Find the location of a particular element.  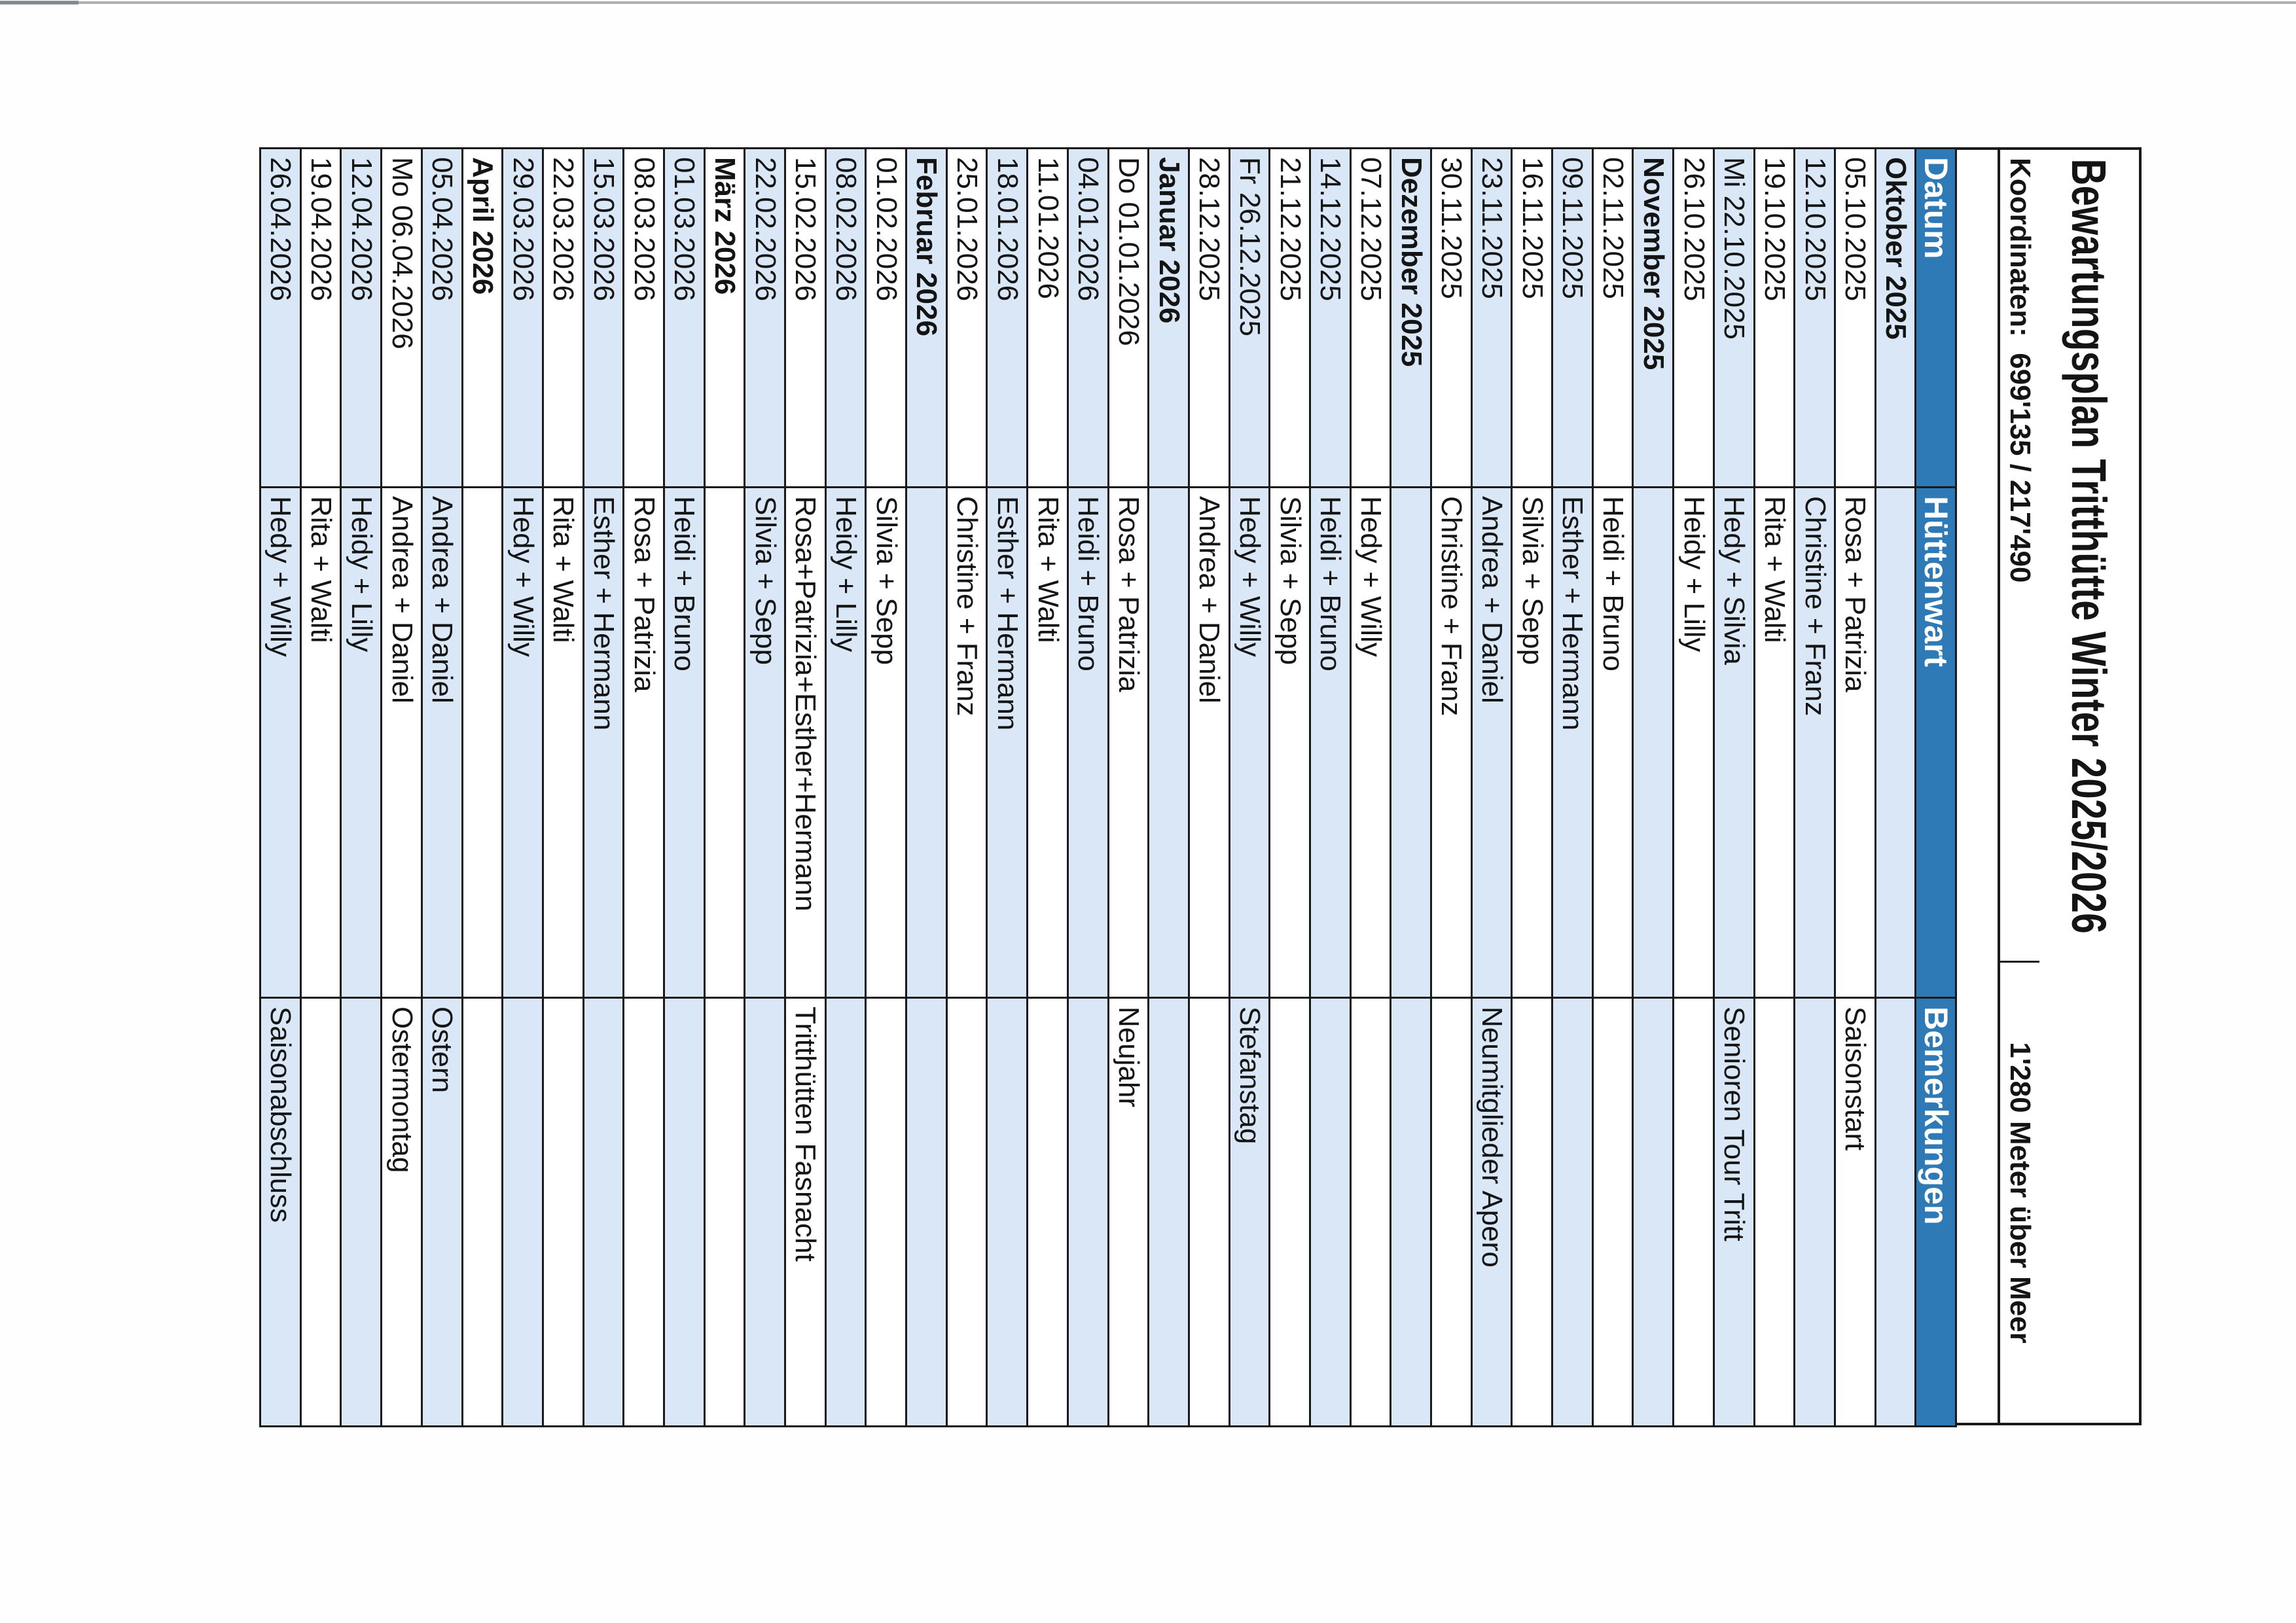

datum-cell: 22.02.2026 is located at coordinates (764, 318).